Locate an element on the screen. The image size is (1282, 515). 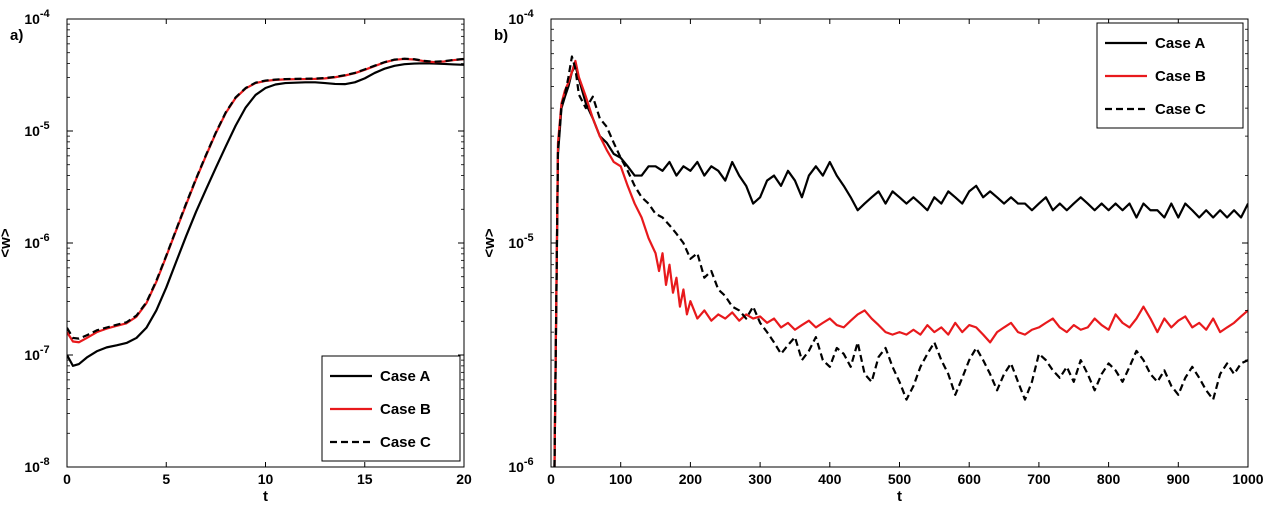
x-tick-label: 800 is located at coordinates (1109, 479).